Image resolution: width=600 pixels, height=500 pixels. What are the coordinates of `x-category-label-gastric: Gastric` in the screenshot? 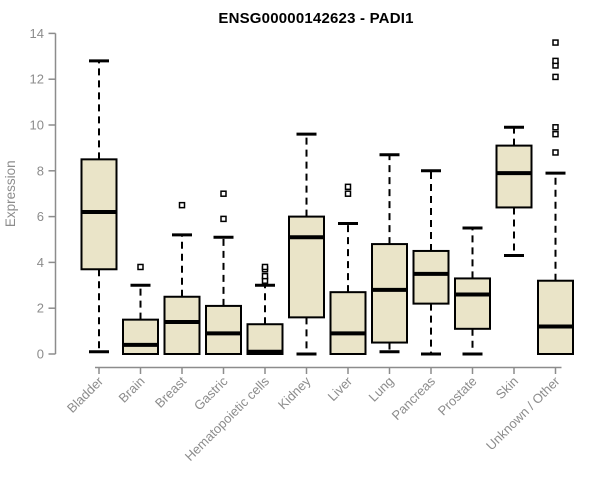 It's located at (211, 393).